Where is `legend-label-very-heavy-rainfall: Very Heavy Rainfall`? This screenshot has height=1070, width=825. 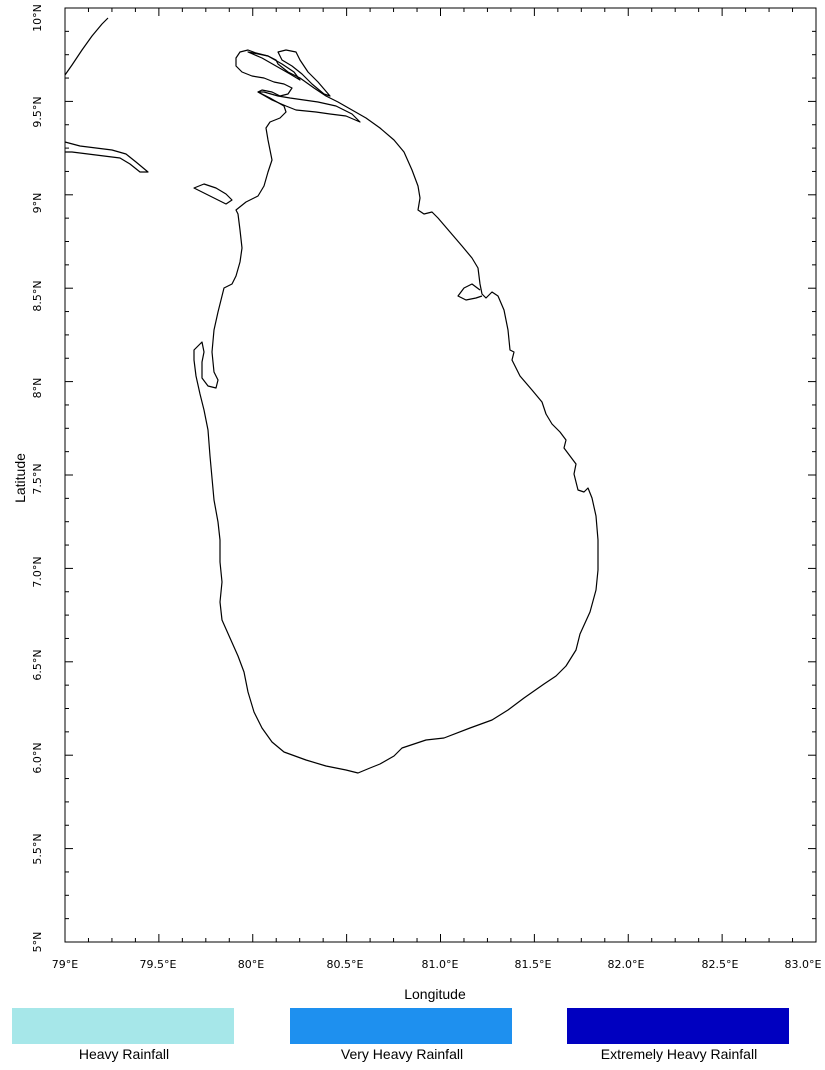 legend-label-very-heavy-rainfall: Very Heavy Rainfall is located at coordinates (402, 1054).